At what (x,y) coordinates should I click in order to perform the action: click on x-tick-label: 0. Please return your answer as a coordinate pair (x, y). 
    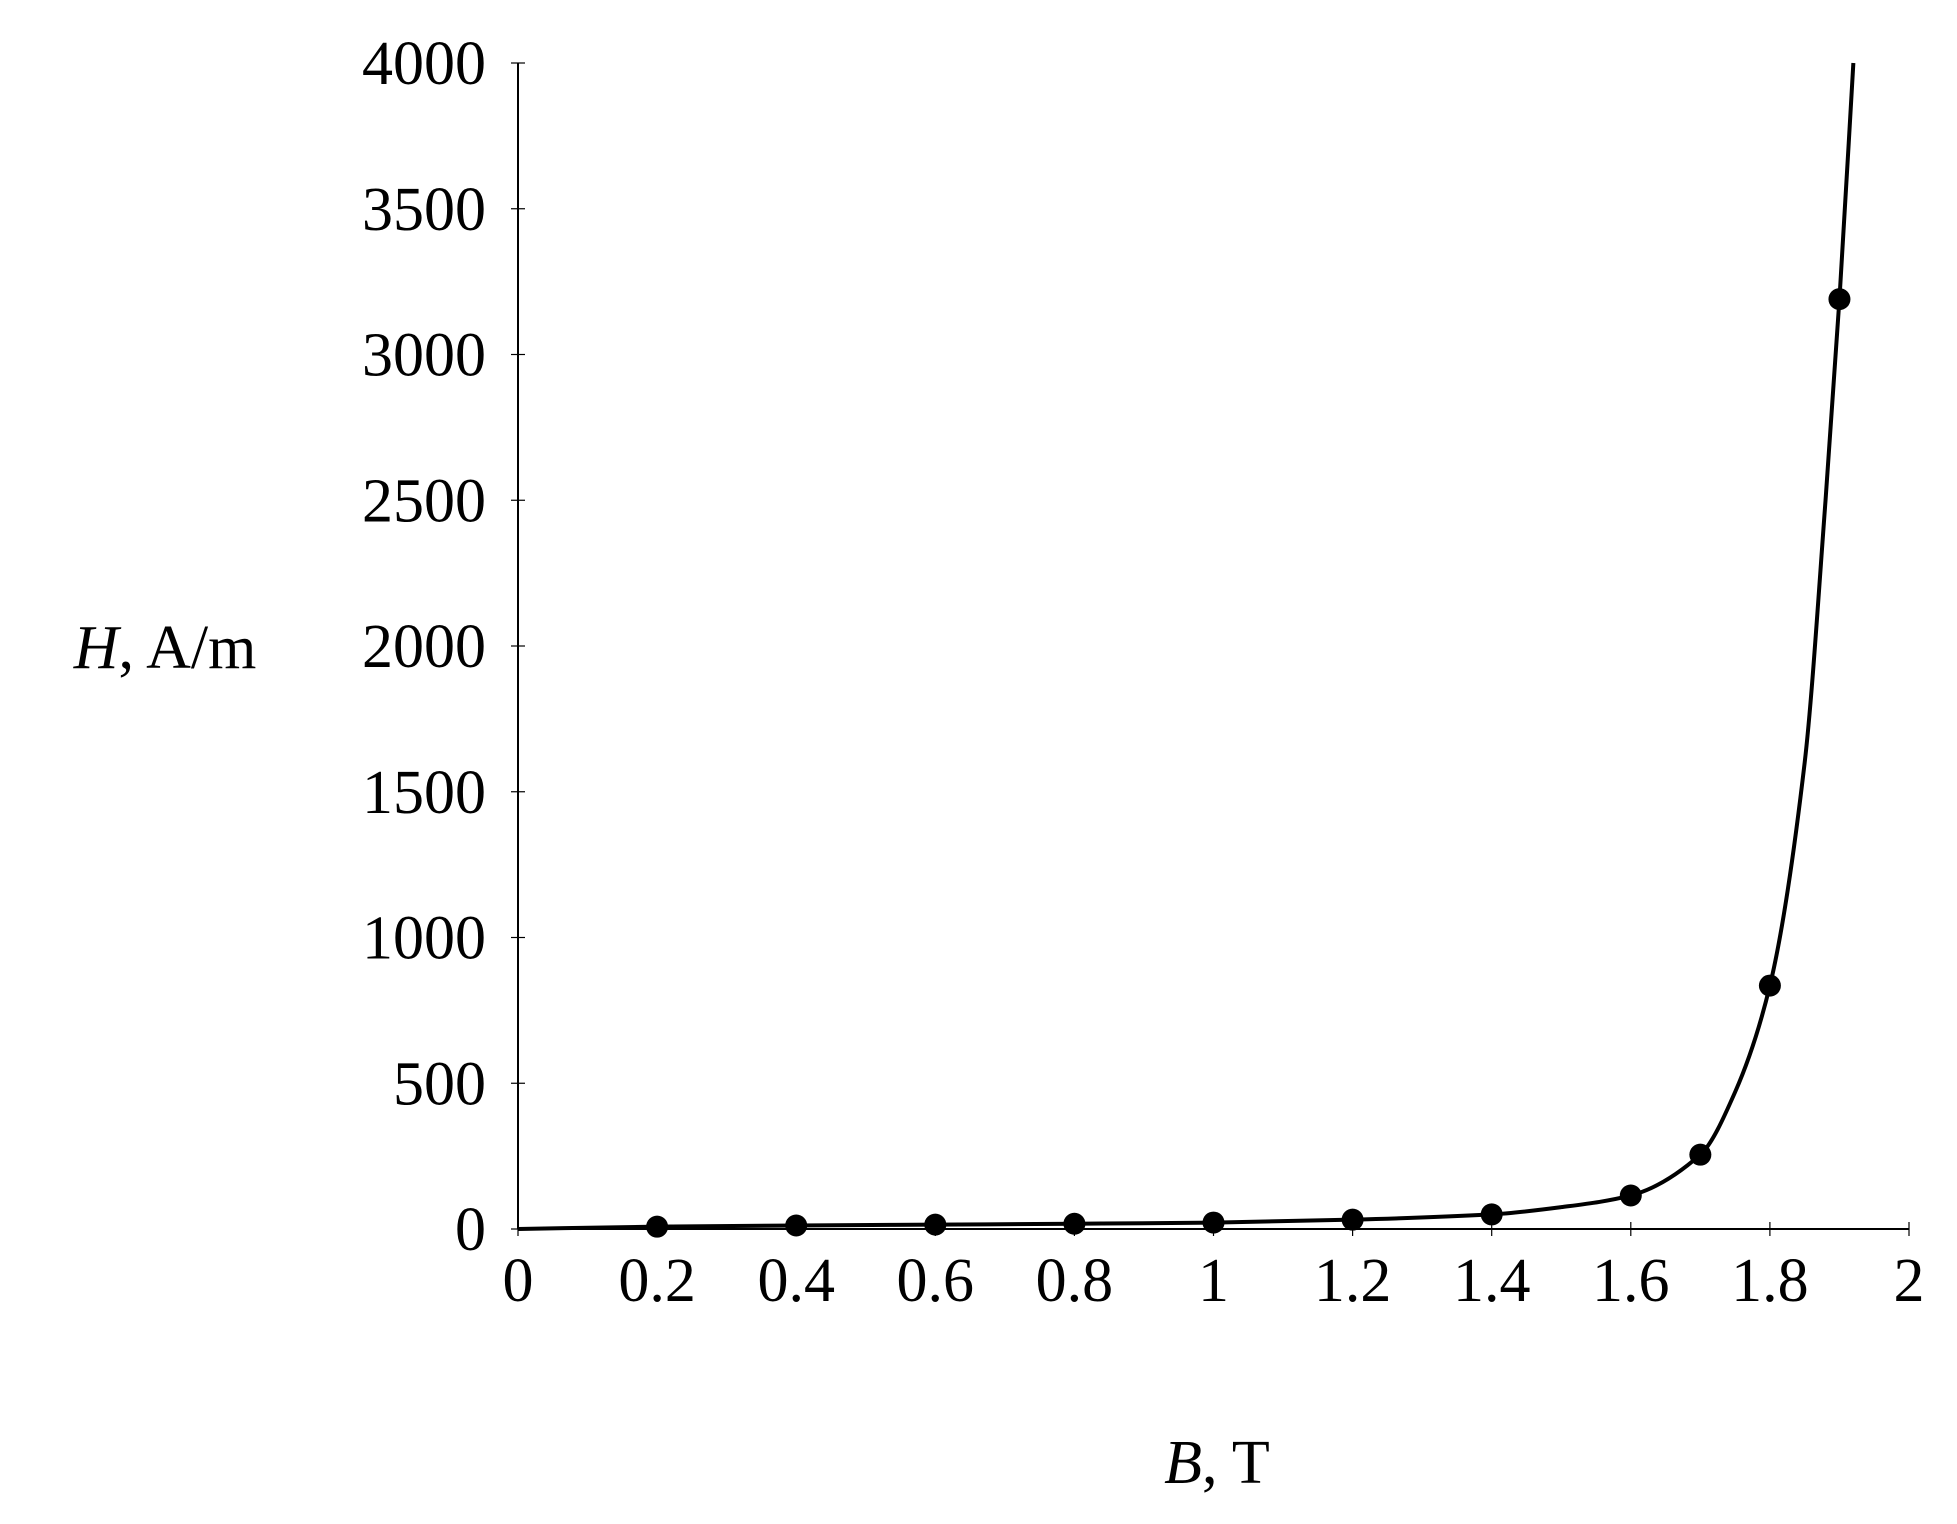
    Looking at the image, I should click on (518, 1281).